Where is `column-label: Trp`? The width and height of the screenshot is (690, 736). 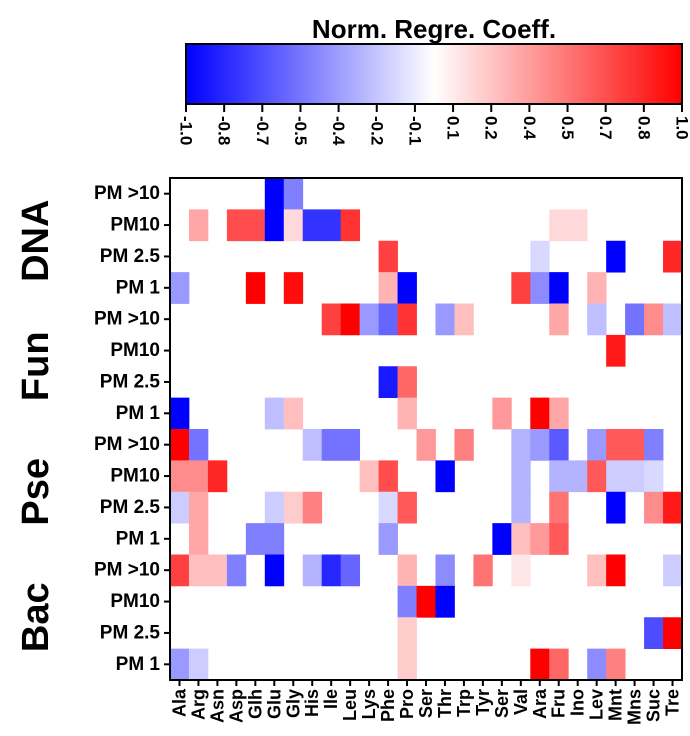 column-label: Trp is located at coordinates (464, 703).